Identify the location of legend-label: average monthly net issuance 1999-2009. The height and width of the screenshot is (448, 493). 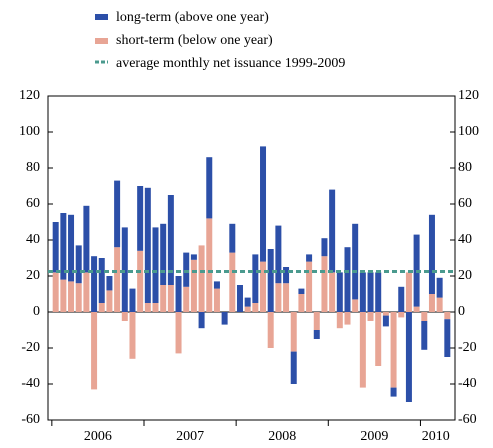
(230, 63).